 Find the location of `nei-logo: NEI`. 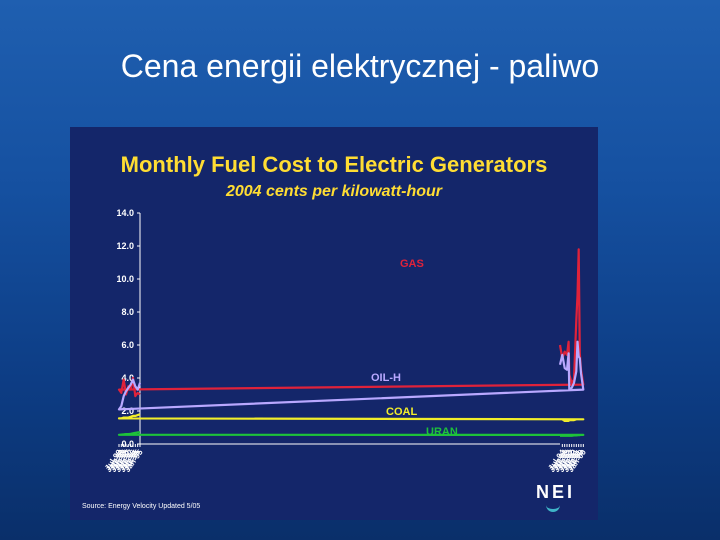

nei-logo: NEI is located at coordinates (556, 492).